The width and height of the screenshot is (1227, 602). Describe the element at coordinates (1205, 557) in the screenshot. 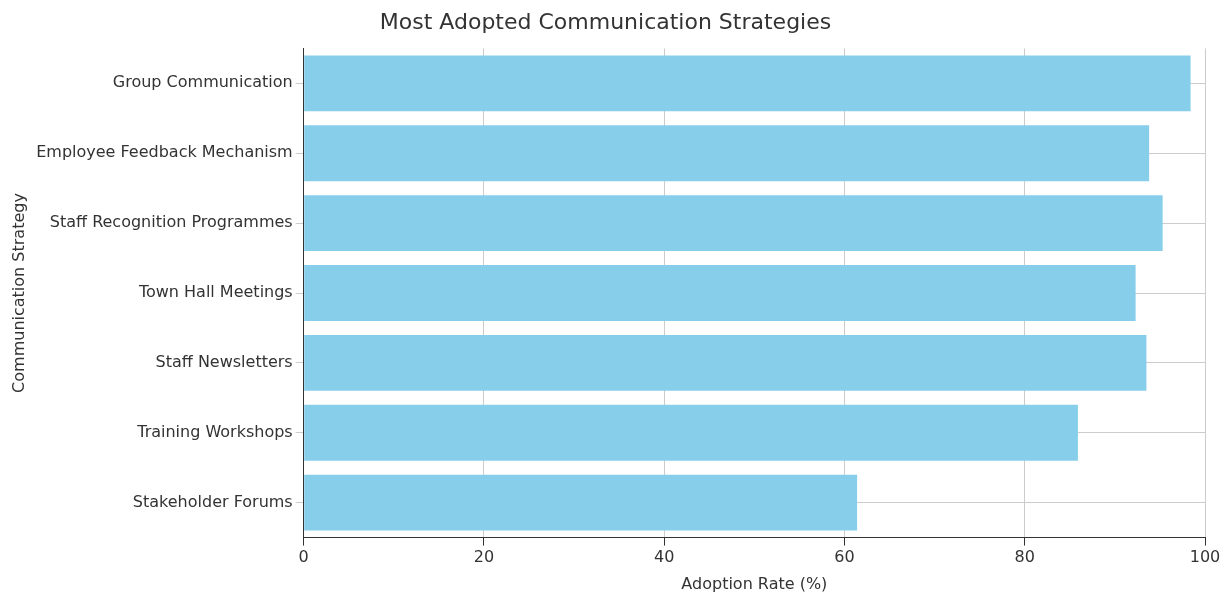

I see `x-tick-label: 100` at that location.